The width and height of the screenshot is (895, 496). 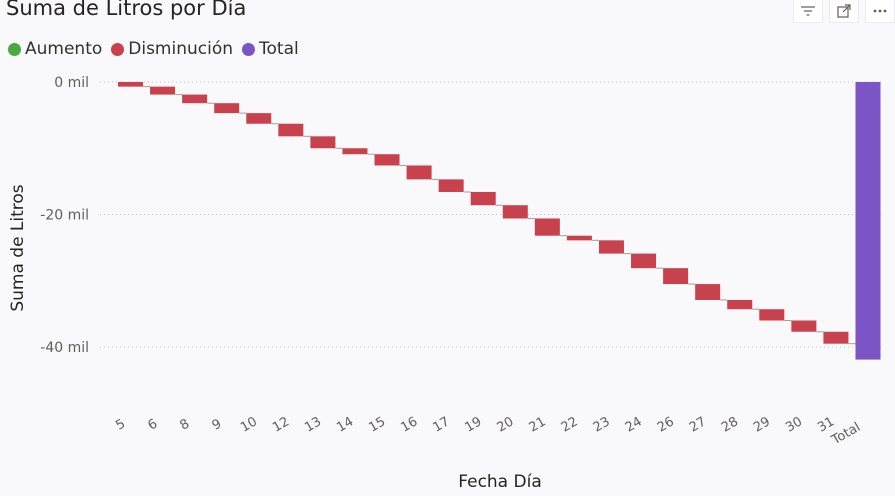 I want to click on filter-button, so click(x=808, y=11).